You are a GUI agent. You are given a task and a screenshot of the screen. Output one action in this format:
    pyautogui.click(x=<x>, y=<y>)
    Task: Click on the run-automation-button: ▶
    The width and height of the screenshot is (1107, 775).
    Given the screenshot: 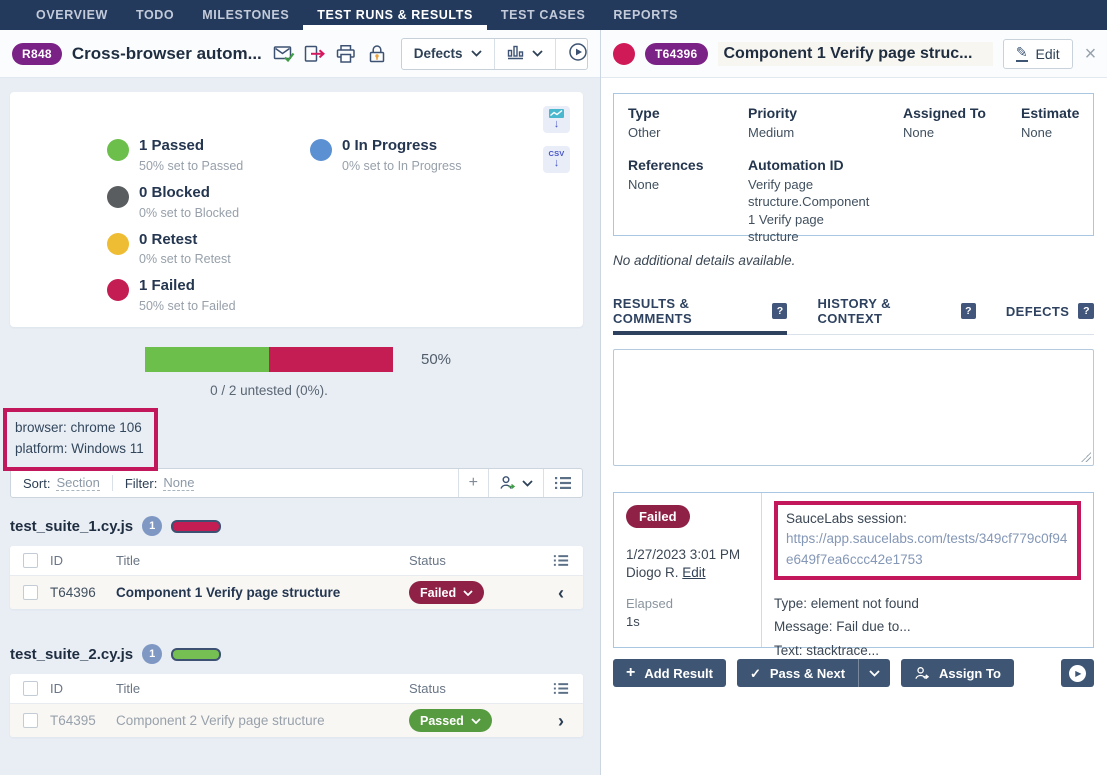 What is the action you would take?
    pyautogui.click(x=1078, y=673)
    